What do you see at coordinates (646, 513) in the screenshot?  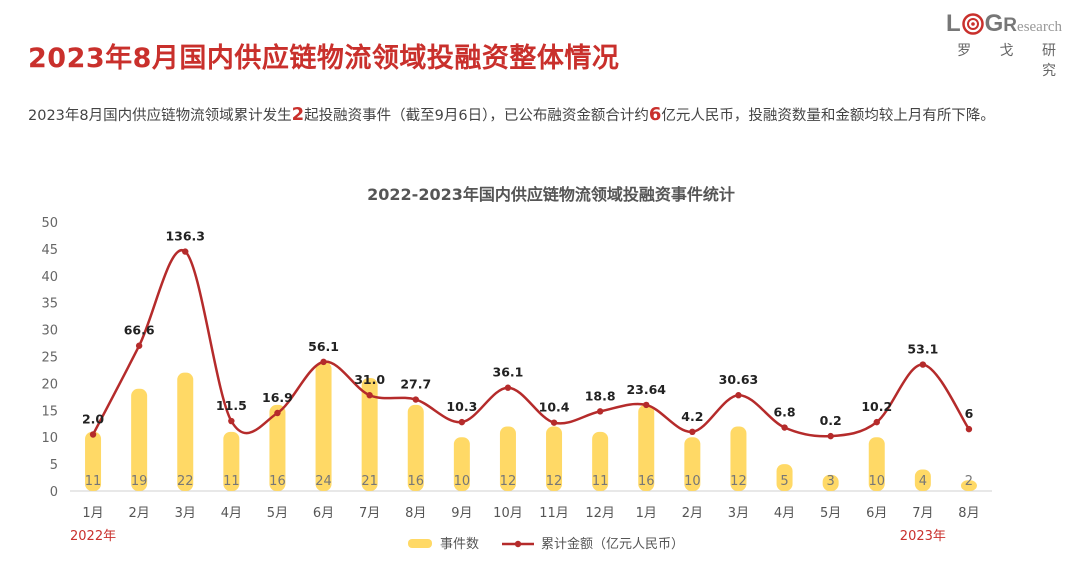 I see `x-tick-label: 1月` at bounding box center [646, 513].